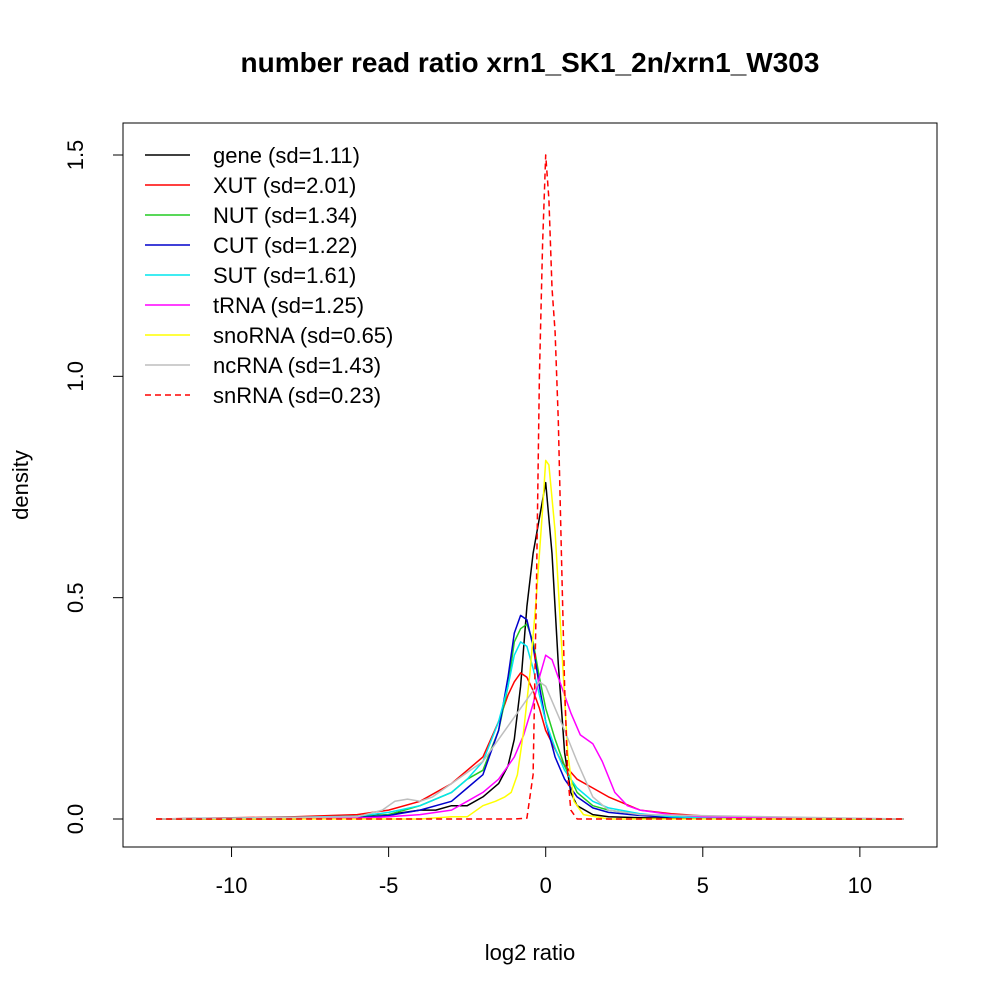 This screenshot has width=1000, height=1005. Describe the element at coordinates (530, 952) in the screenshot. I see `x-axis-label: log2 ratio` at that location.